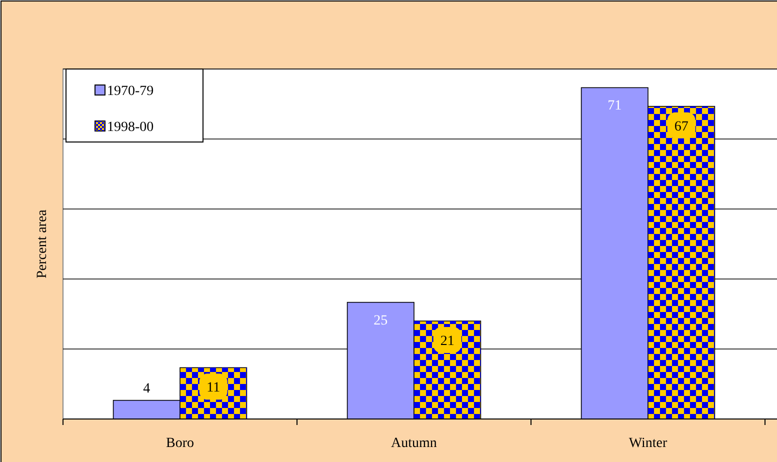 This screenshot has height=462, width=777. I want to click on y-axis-title: Percent area, so click(42, 243).